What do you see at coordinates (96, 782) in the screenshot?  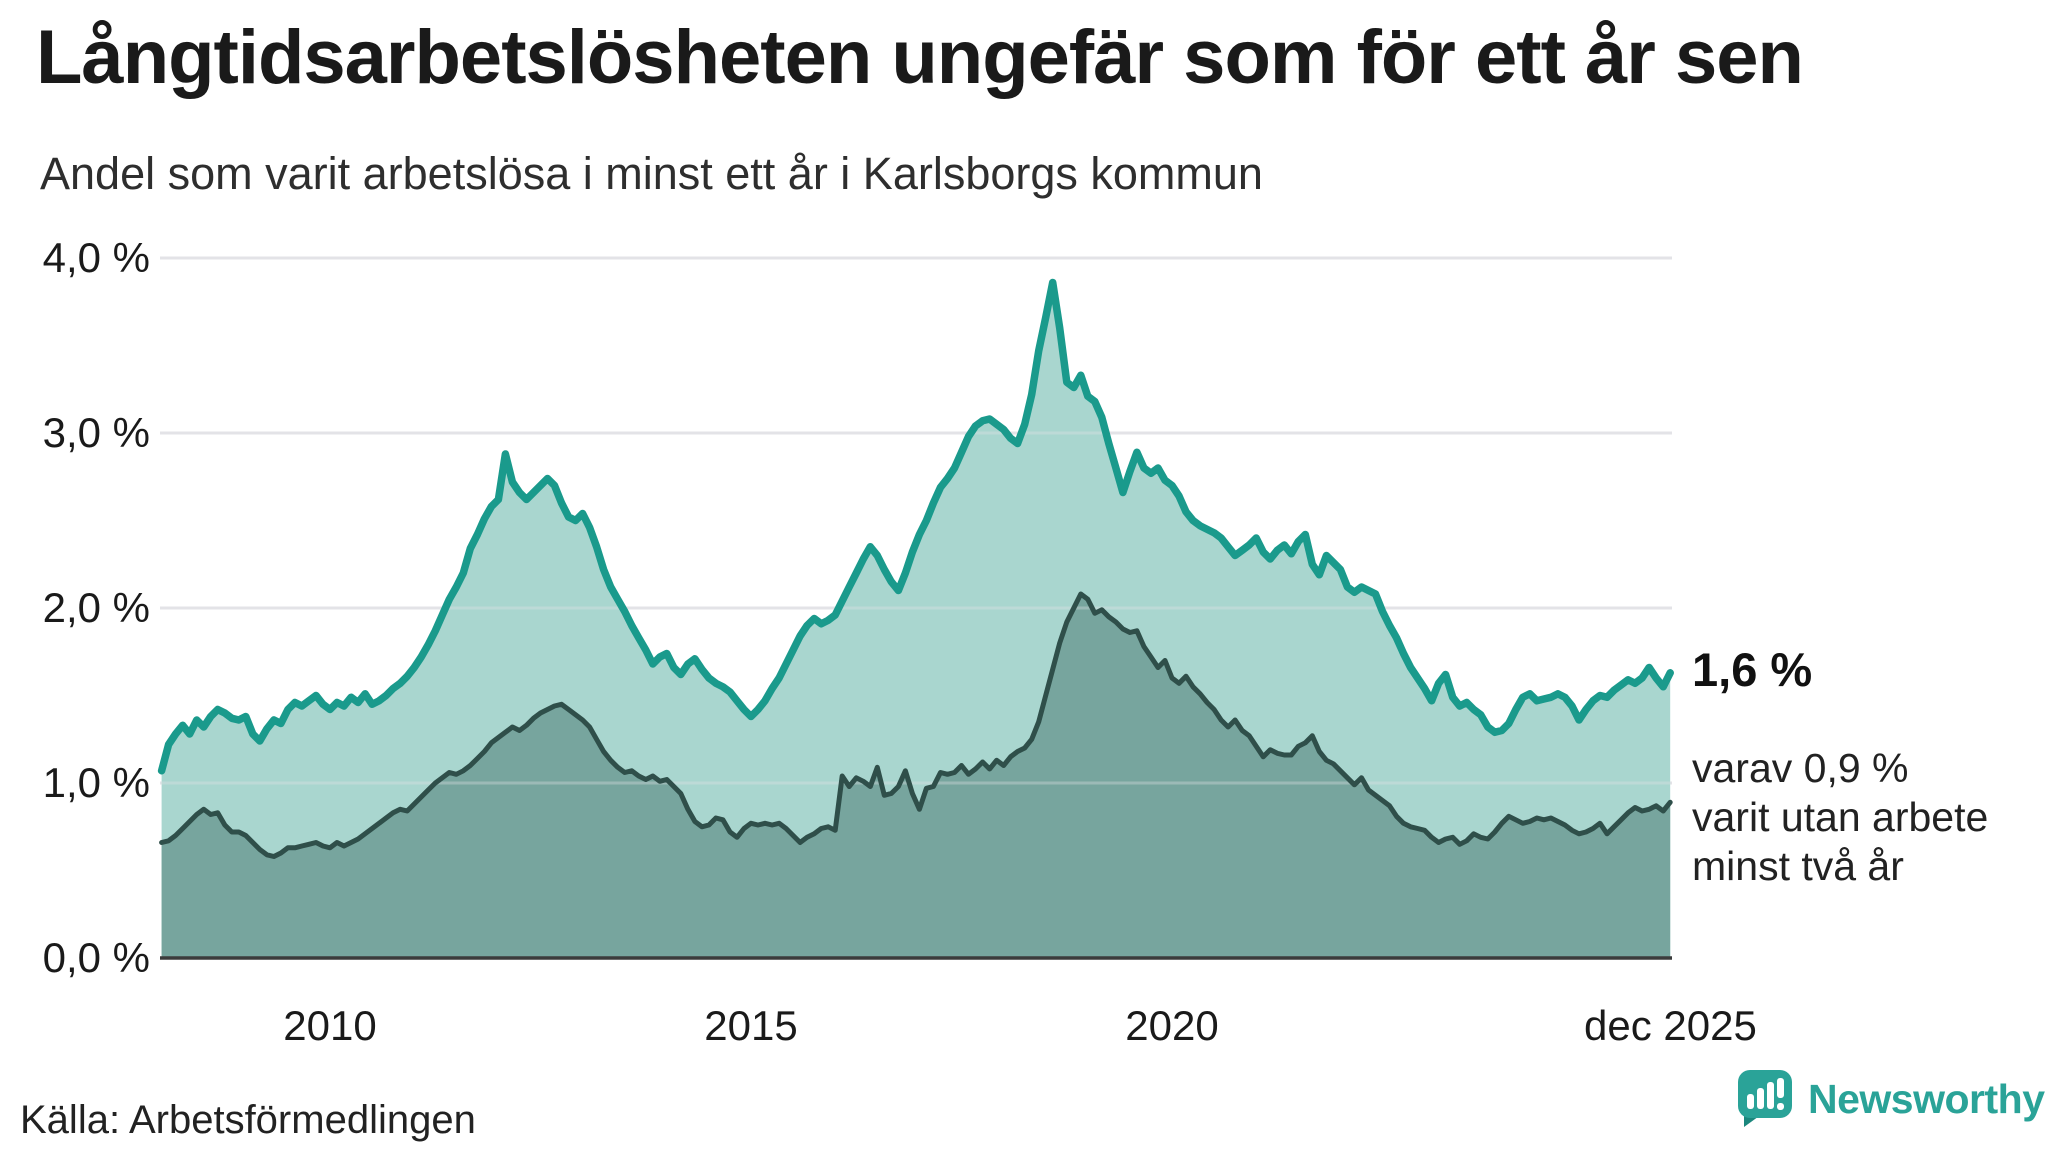 I see `y-tick-label-1,0%: 1,0 %` at bounding box center [96, 782].